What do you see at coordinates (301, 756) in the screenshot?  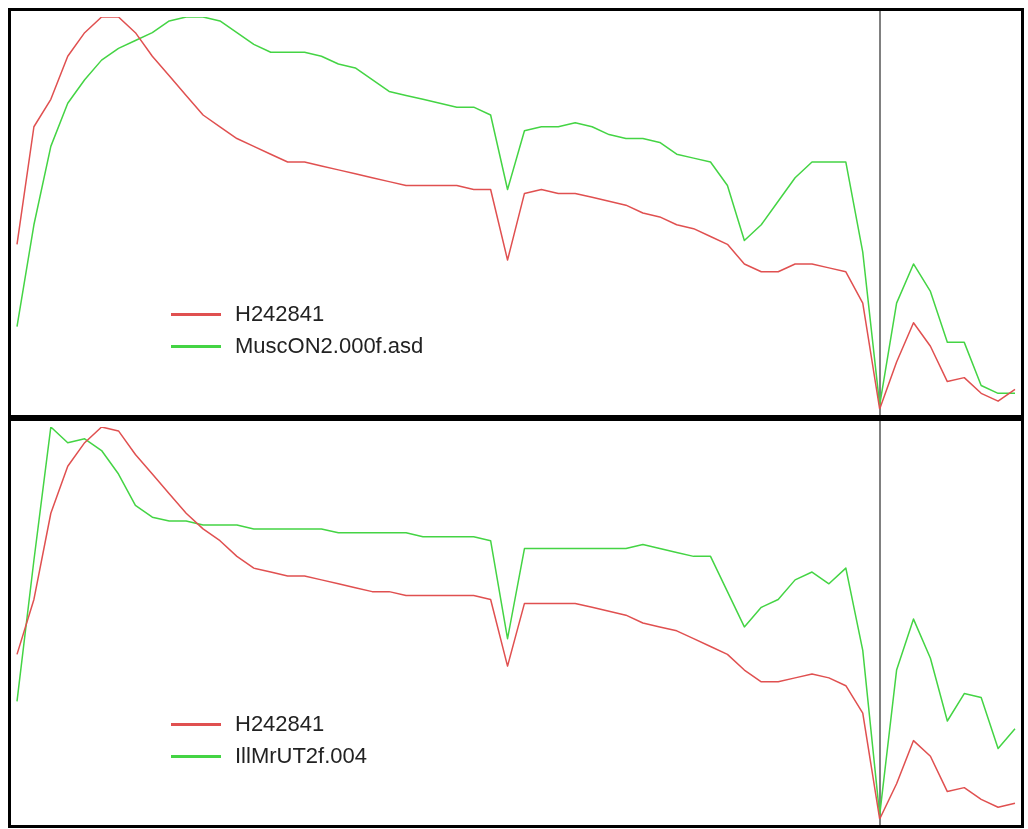 I see `legend-label: IllMrUT2f.004` at bounding box center [301, 756].